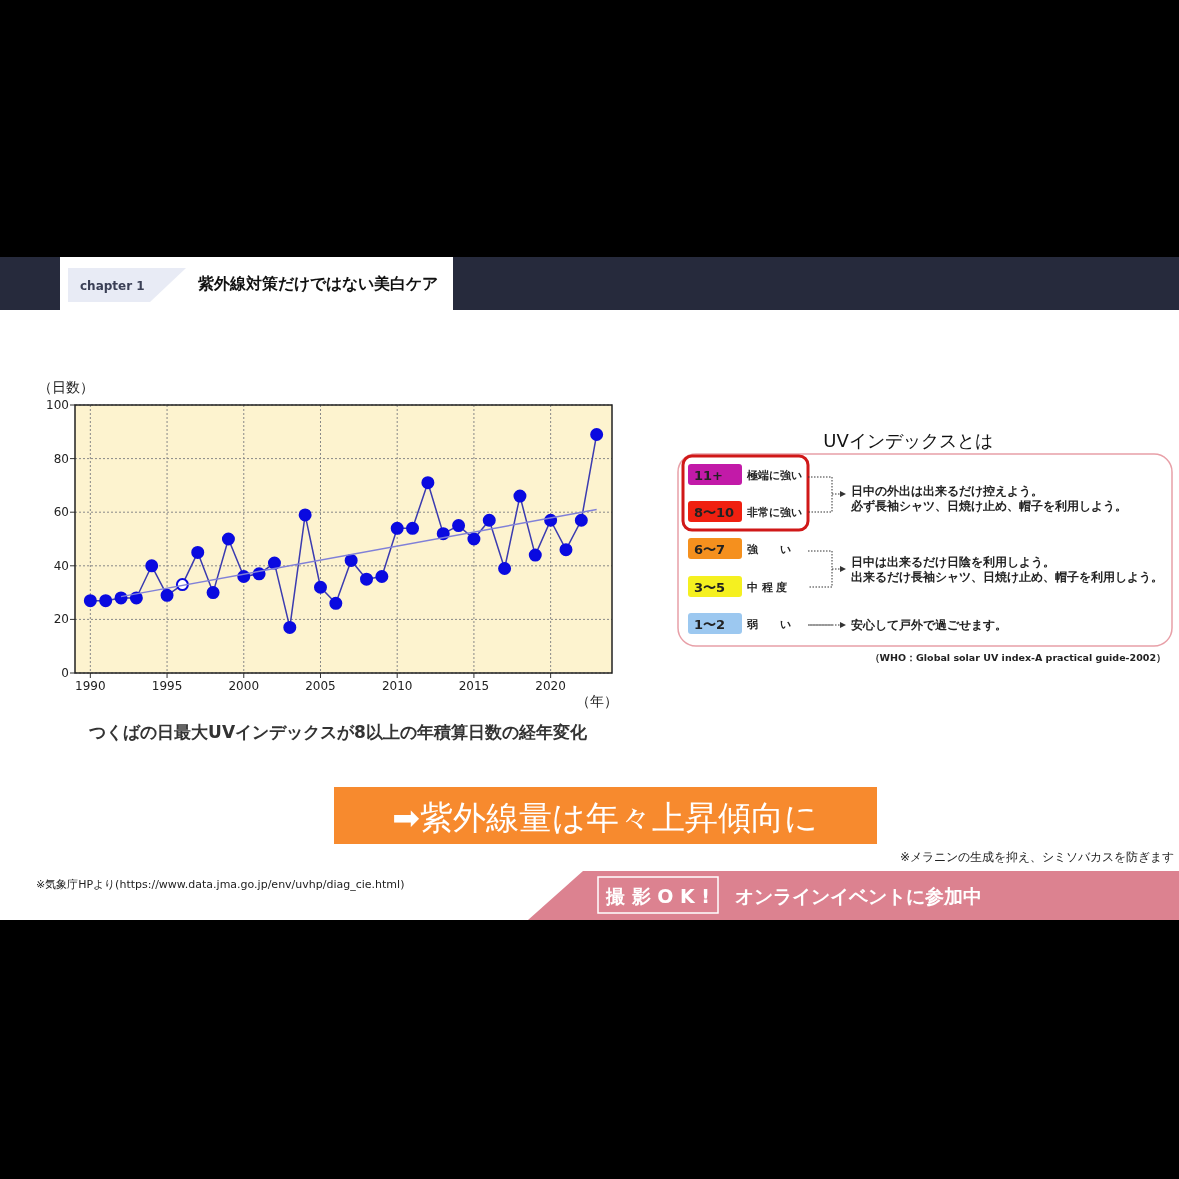 Image resolution: width=1179 pixels, height=1179 pixels. What do you see at coordinates (908, 440) in the screenshot?
I see `text: UVインデックスとは` at bounding box center [908, 440].